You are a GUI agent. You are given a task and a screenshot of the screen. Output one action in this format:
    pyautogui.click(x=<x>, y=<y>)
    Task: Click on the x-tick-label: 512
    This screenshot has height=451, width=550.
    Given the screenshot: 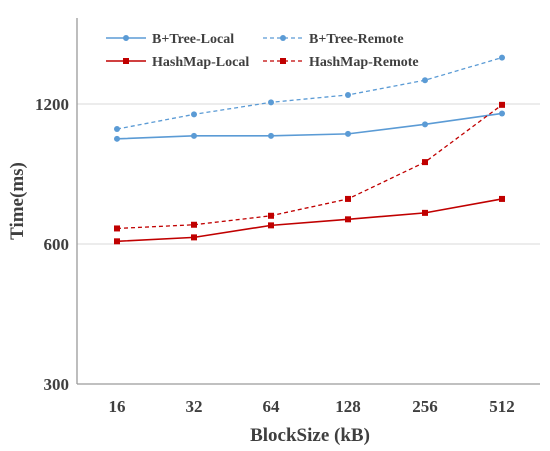 What is the action you would take?
    pyautogui.click(x=502, y=406)
    